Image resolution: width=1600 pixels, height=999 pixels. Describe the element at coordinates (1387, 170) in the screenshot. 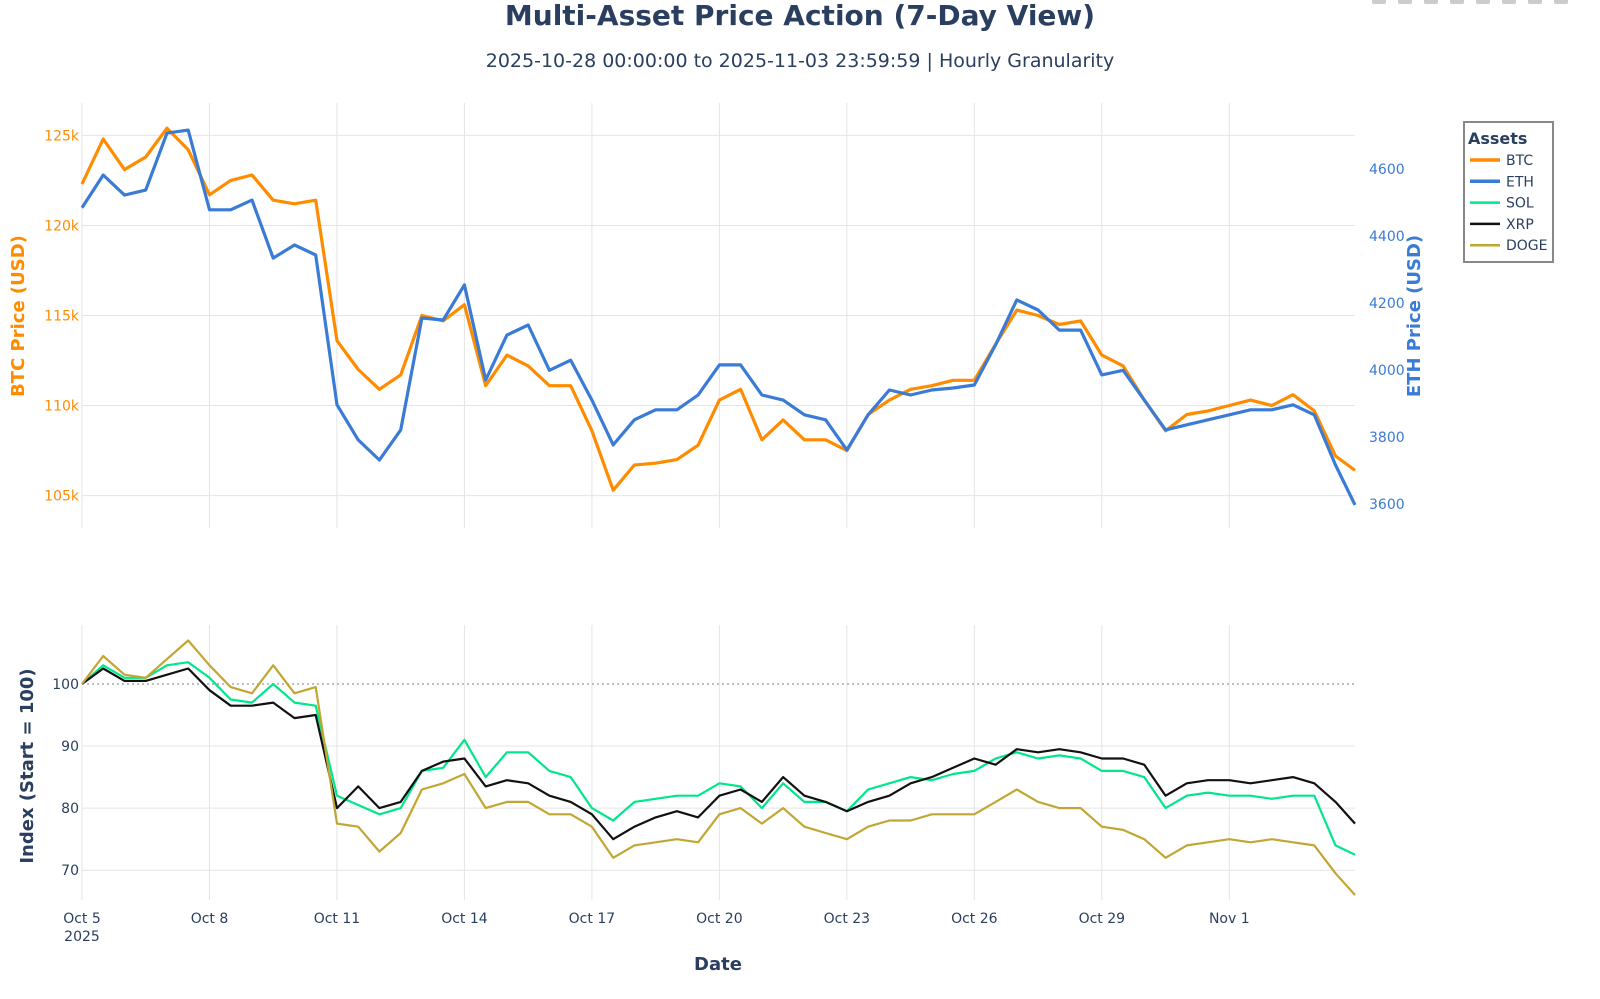

I see `eth-tick-label: 4600` at that location.